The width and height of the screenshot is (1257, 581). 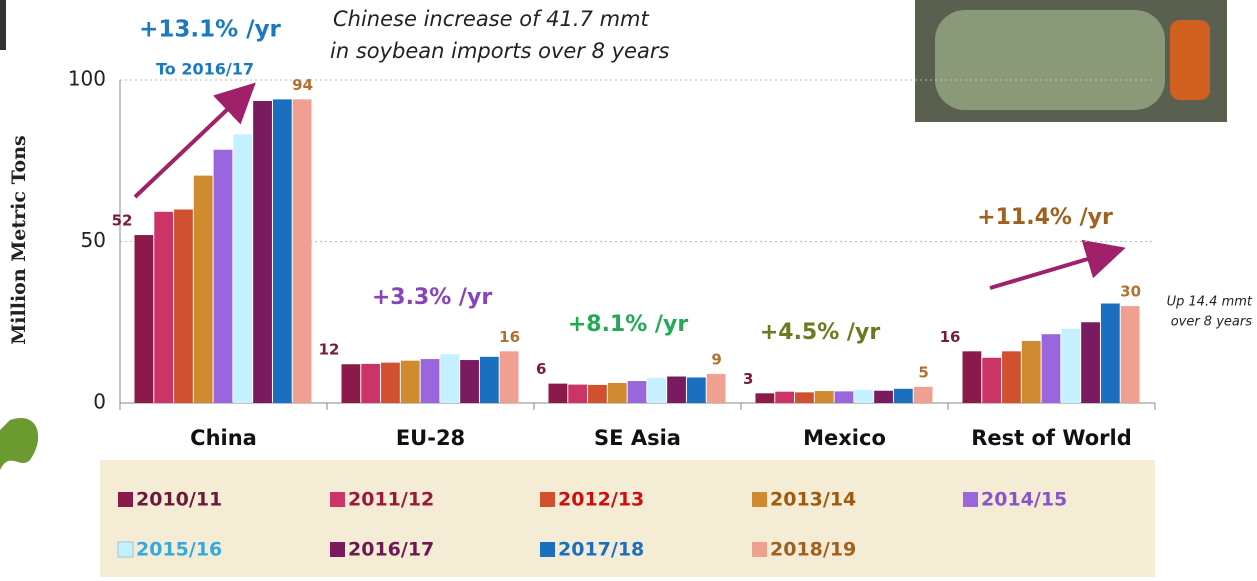 What do you see at coordinates (1210, 302) in the screenshot?
I see `annotation: Up 14.4 mmt` at bounding box center [1210, 302].